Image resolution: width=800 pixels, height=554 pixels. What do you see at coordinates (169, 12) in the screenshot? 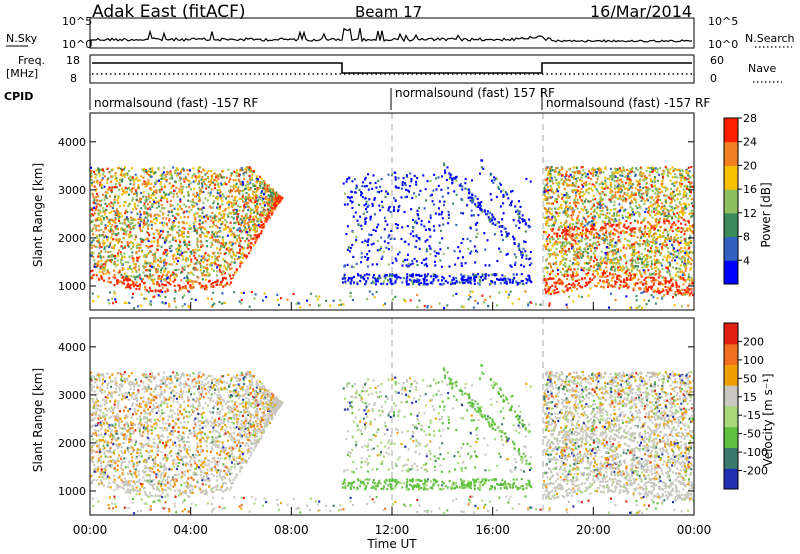
I see `station-title: Adak East (fitACF)` at bounding box center [169, 12].